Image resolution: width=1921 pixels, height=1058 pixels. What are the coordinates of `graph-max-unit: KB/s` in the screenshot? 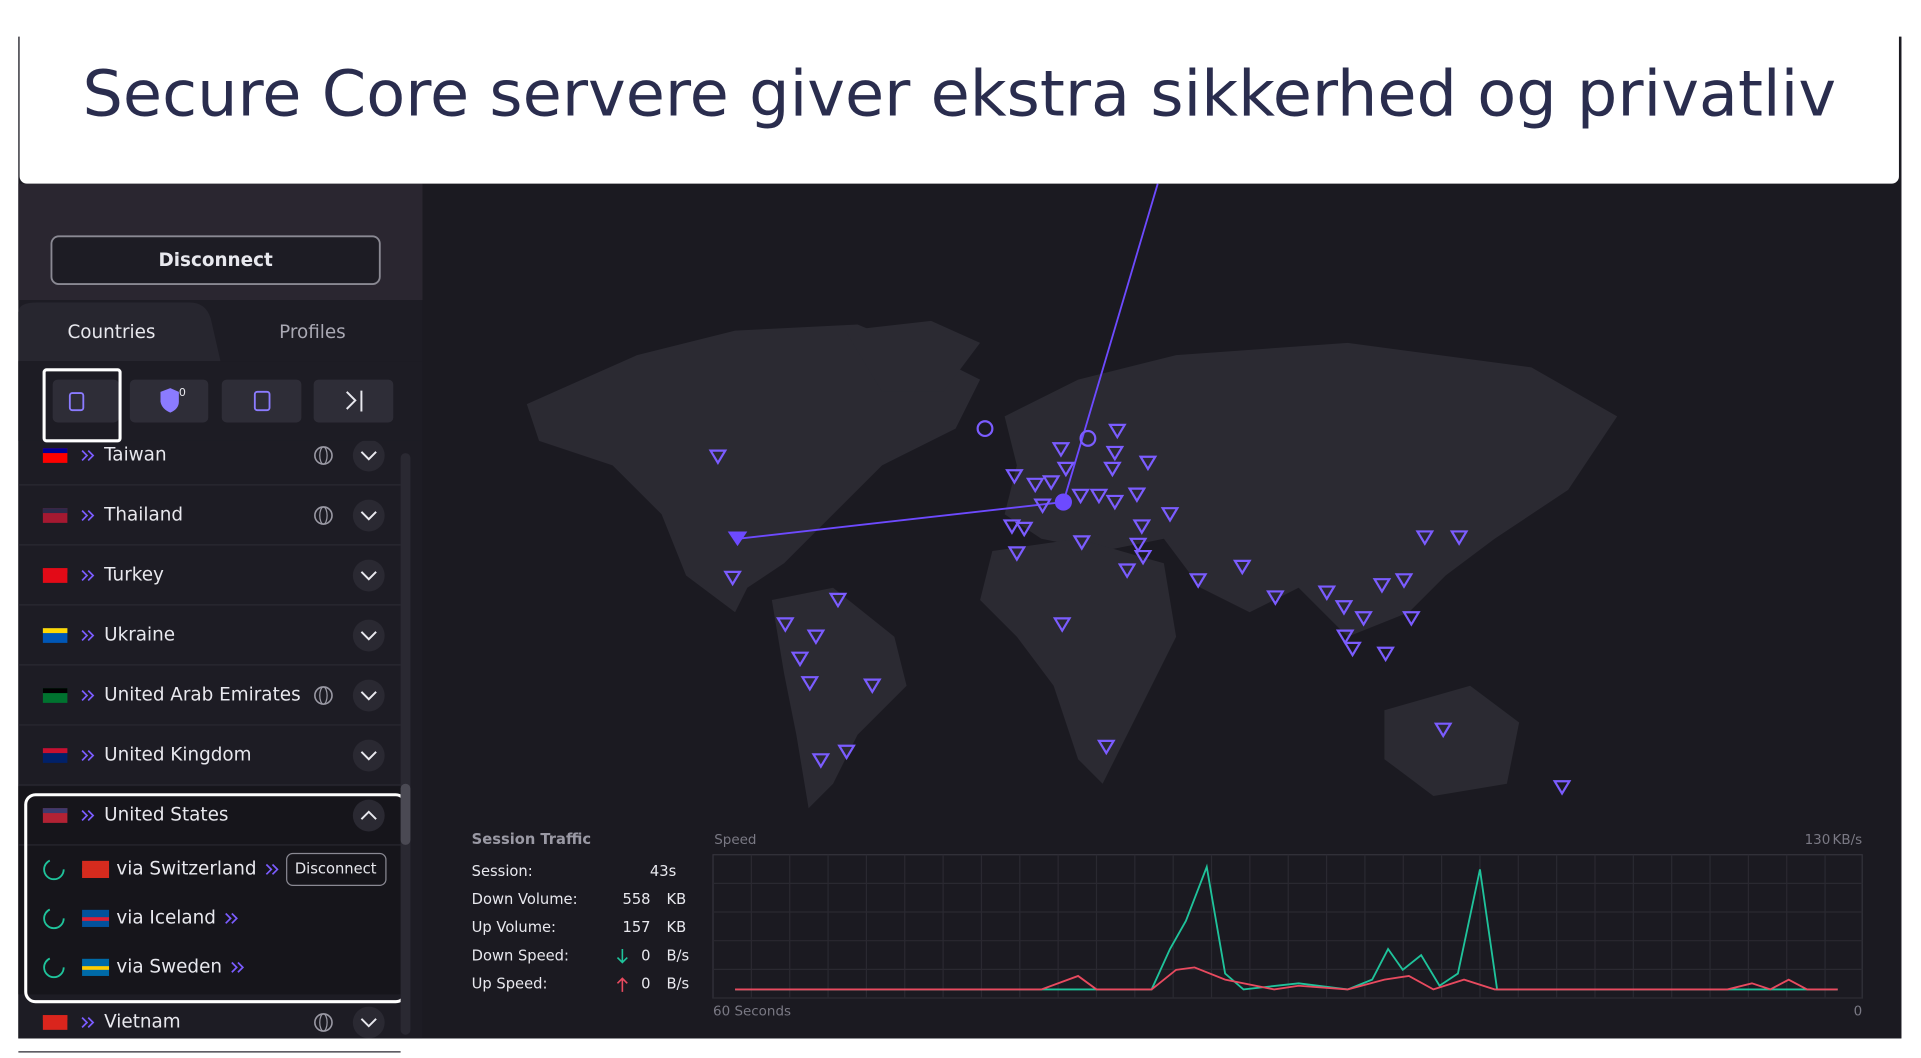 It's located at (1848, 840).